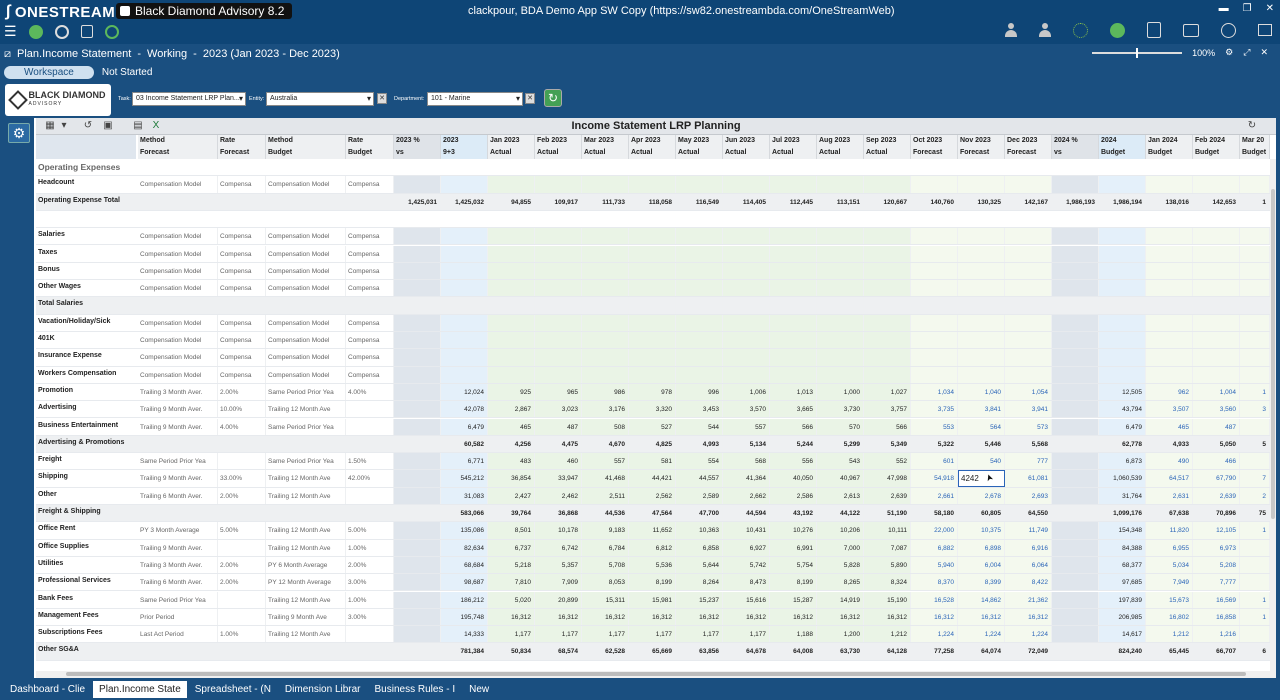  What do you see at coordinates (1028, 599) in the screenshot?
I see `value-cell: 21,362` at bounding box center [1028, 599].